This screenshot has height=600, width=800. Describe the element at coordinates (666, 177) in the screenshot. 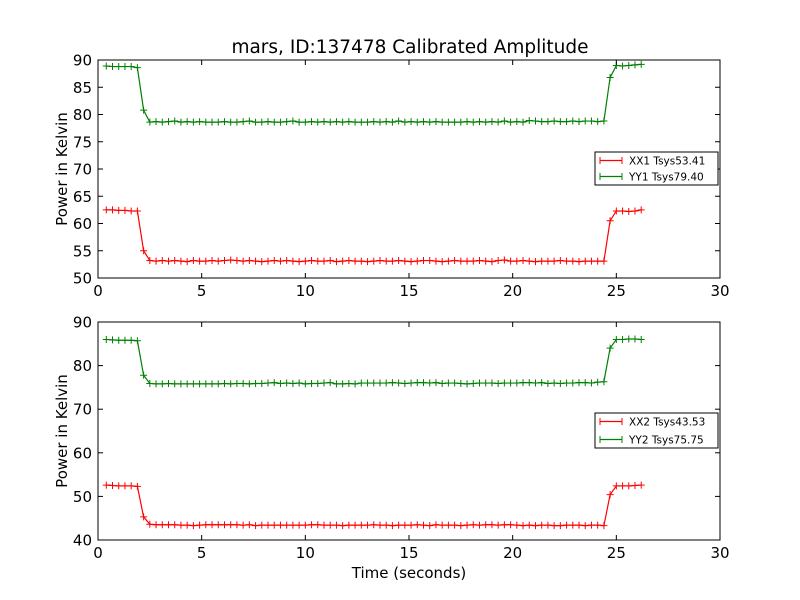

I see `plot1-legend-label-2: YY1 Tsys79.40` at that location.